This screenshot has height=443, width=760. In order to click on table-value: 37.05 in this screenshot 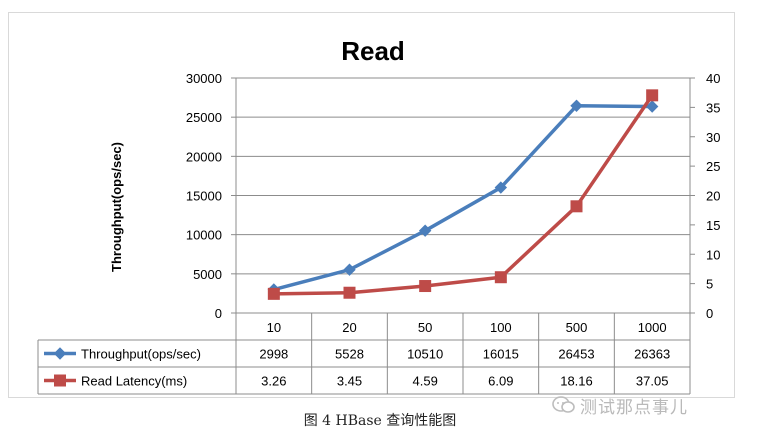, I will do `click(652, 381)`.